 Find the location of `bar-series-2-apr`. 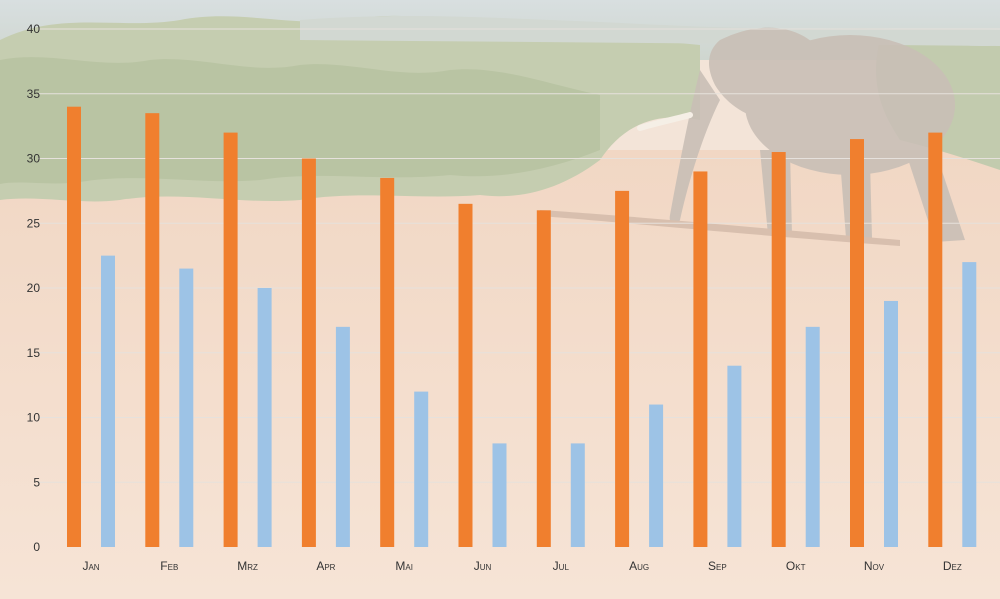

bar-series-2-apr is located at coordinates (342, 436).